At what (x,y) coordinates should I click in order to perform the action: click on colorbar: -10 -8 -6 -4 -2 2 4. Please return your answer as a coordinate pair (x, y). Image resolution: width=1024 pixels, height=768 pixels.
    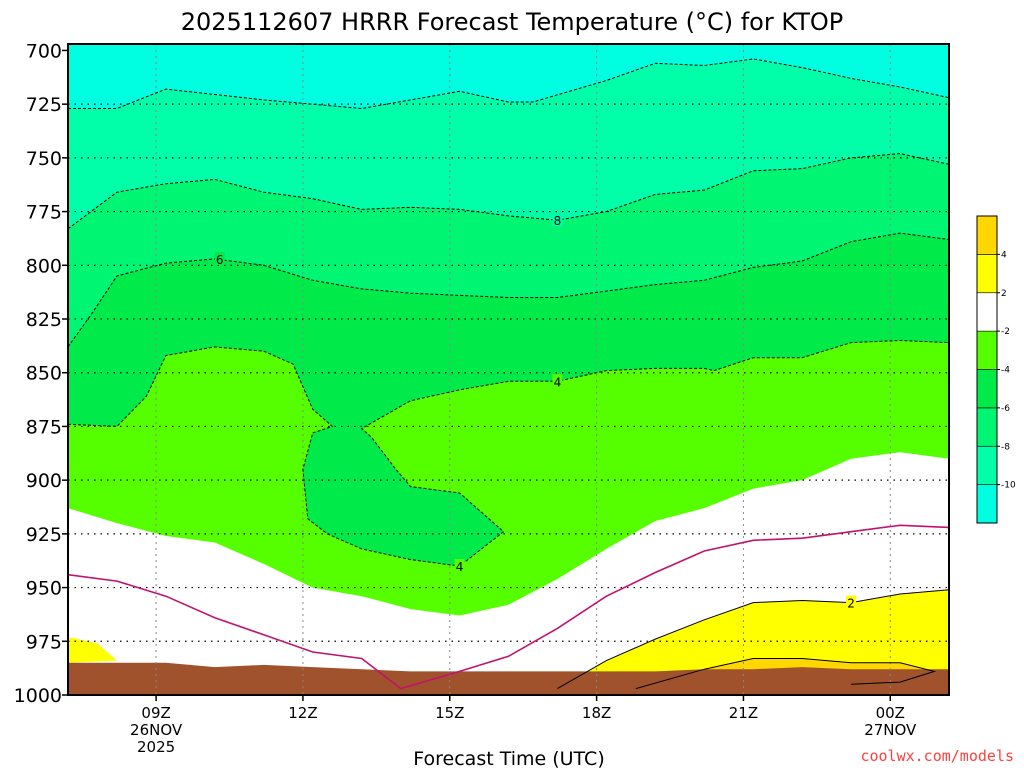
    Looking at the image, I should click on (996, 369).